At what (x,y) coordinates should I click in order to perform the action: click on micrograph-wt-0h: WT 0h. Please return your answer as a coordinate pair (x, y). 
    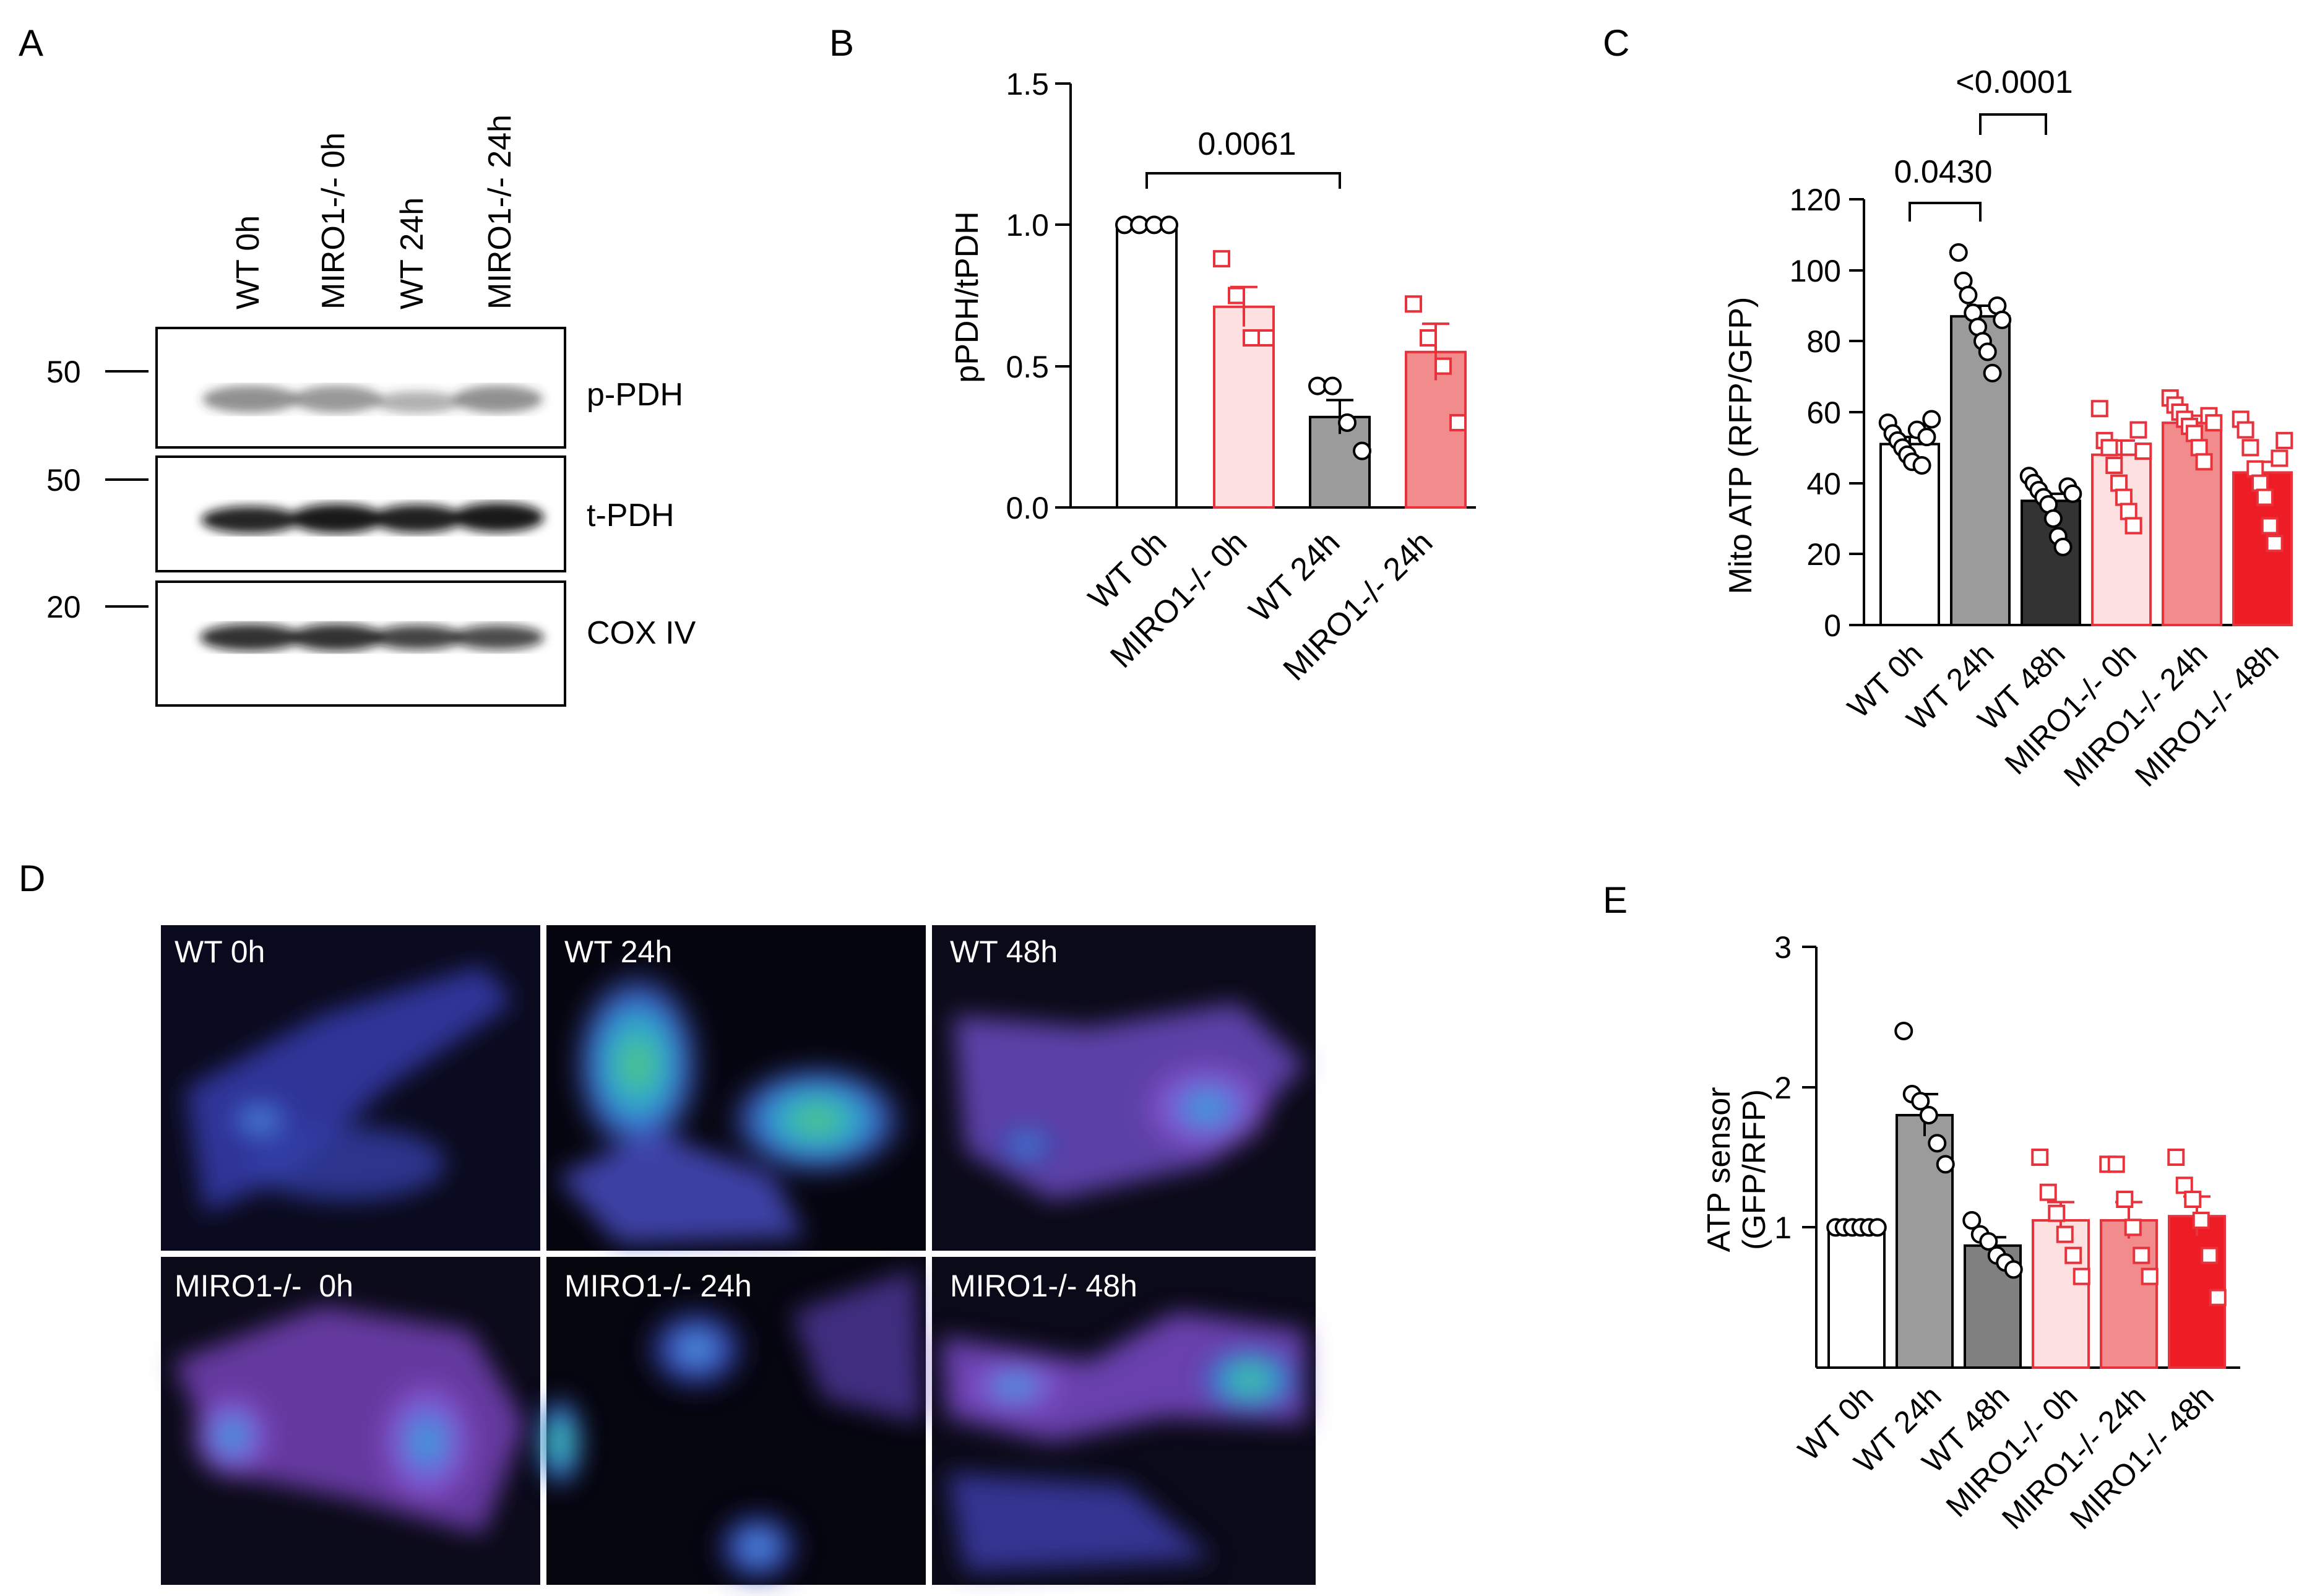
    Looking at the image, I should click on (350, 1088).